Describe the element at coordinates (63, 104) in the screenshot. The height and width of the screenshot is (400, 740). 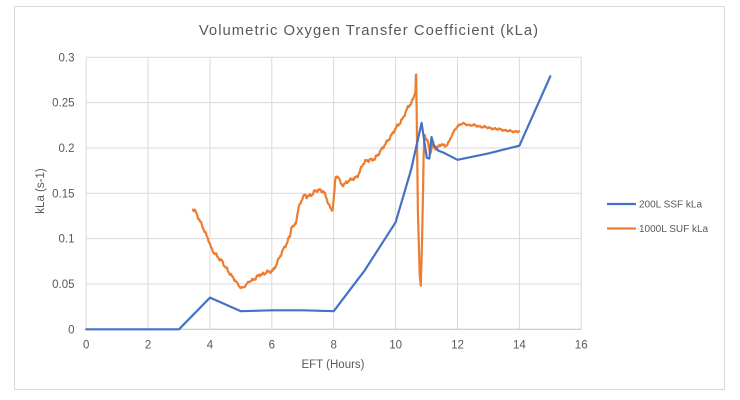
I see `svg-text: 0.25` at that location.